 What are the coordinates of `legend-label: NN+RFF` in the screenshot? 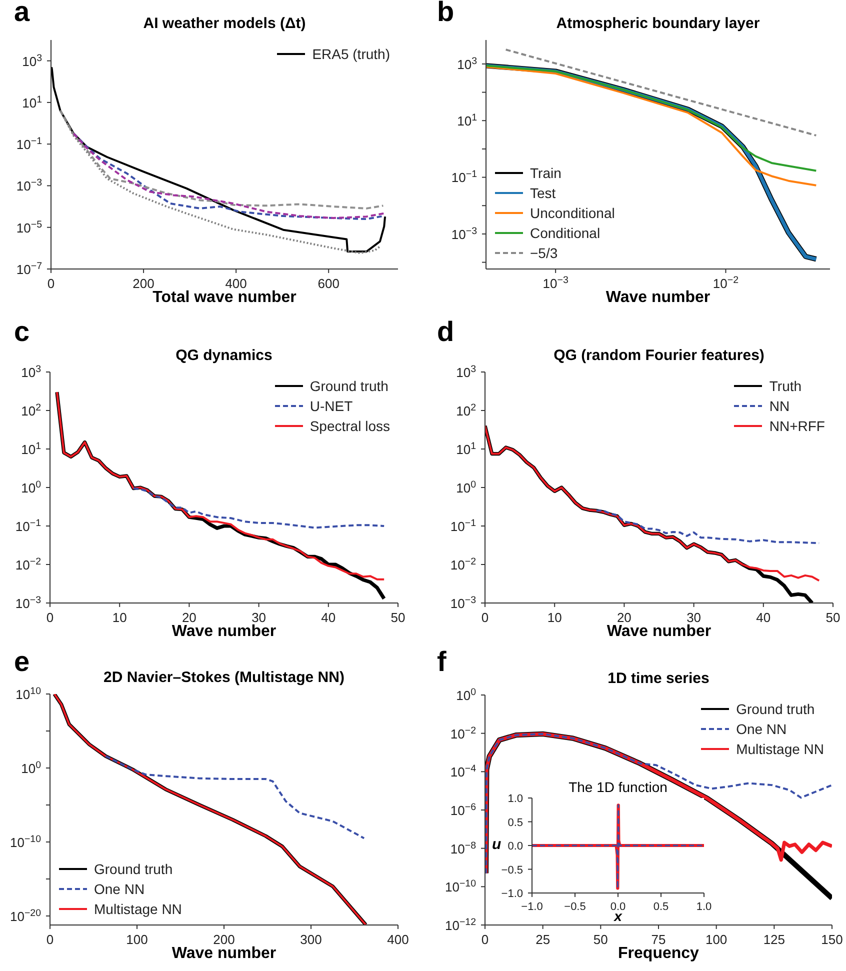 It's located at (797, 426).